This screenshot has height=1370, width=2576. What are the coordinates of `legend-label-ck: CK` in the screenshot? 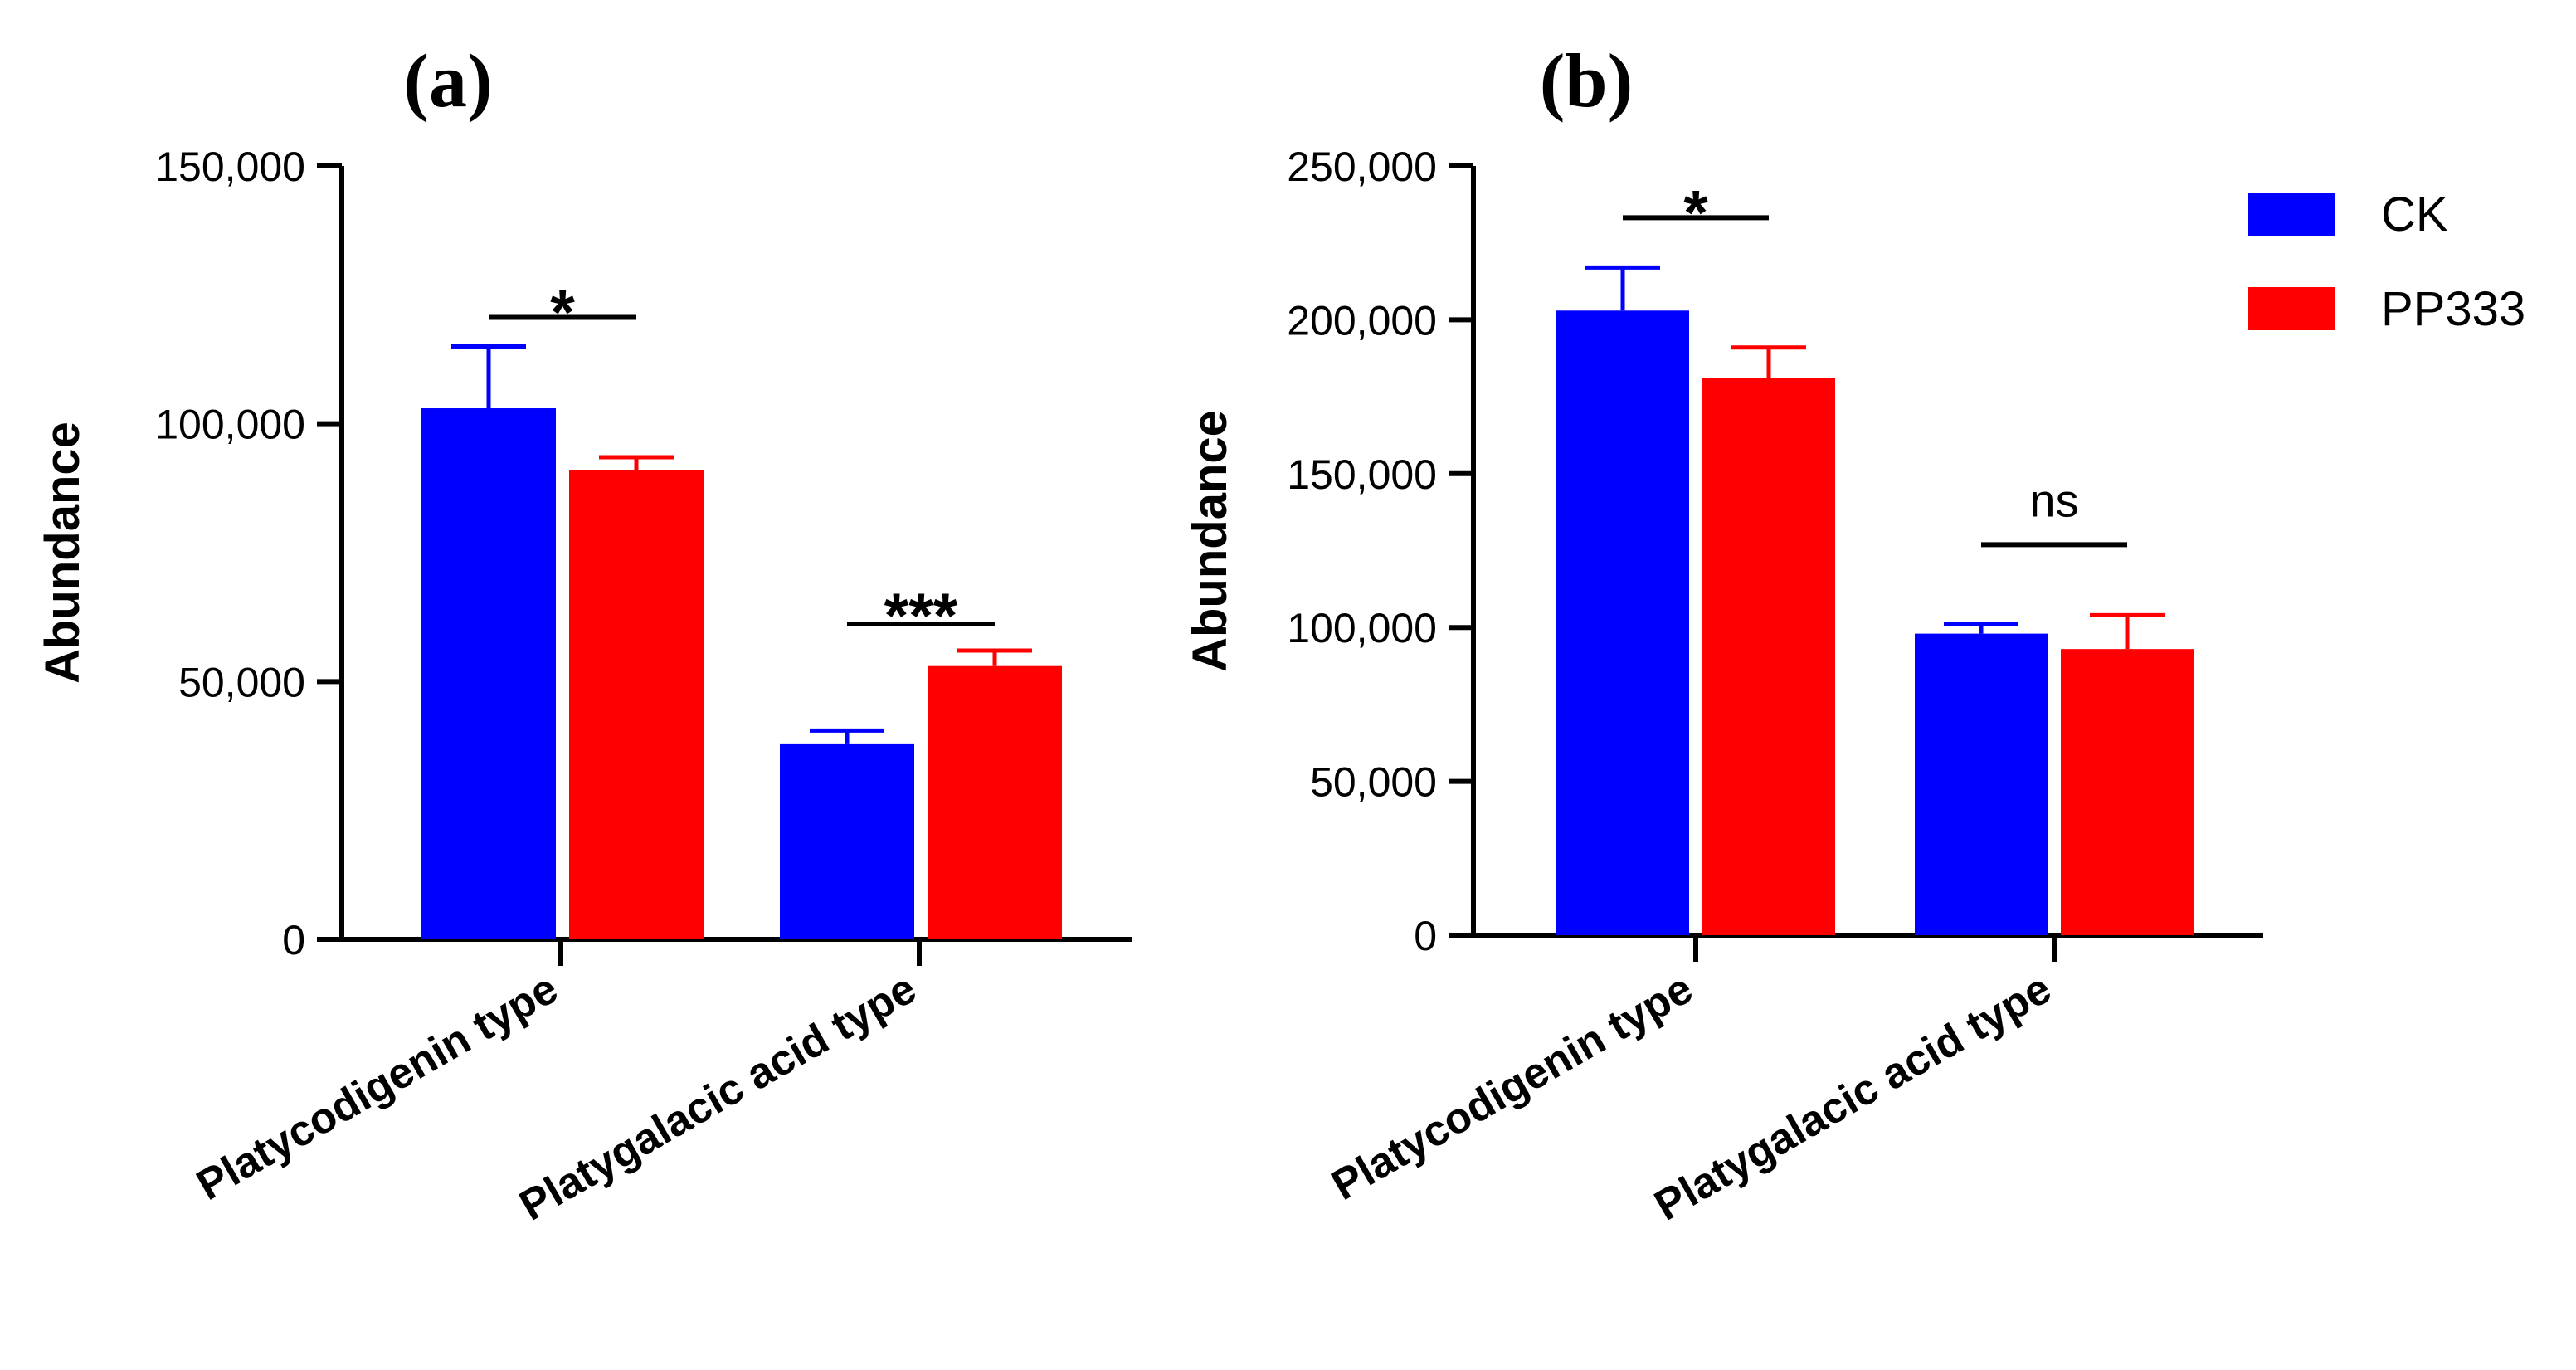 It's located at (2414, 214).